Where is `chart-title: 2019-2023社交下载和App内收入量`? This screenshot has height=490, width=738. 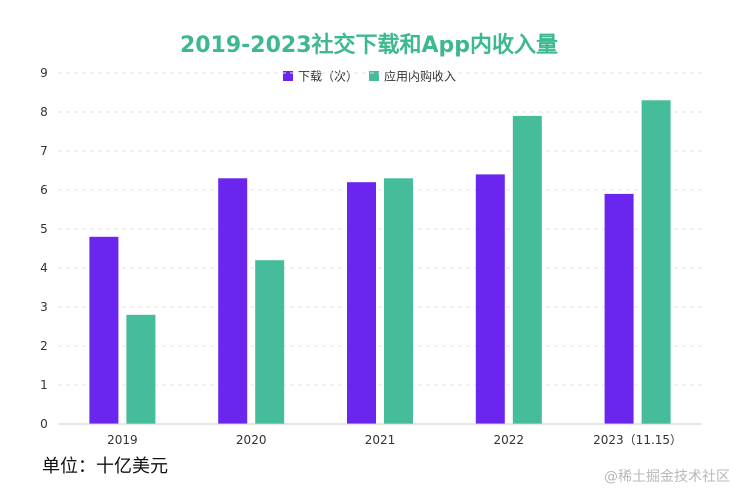
chart-title: 2019-2023社交下载和App内收入量 is located at coordinates (369, 45).